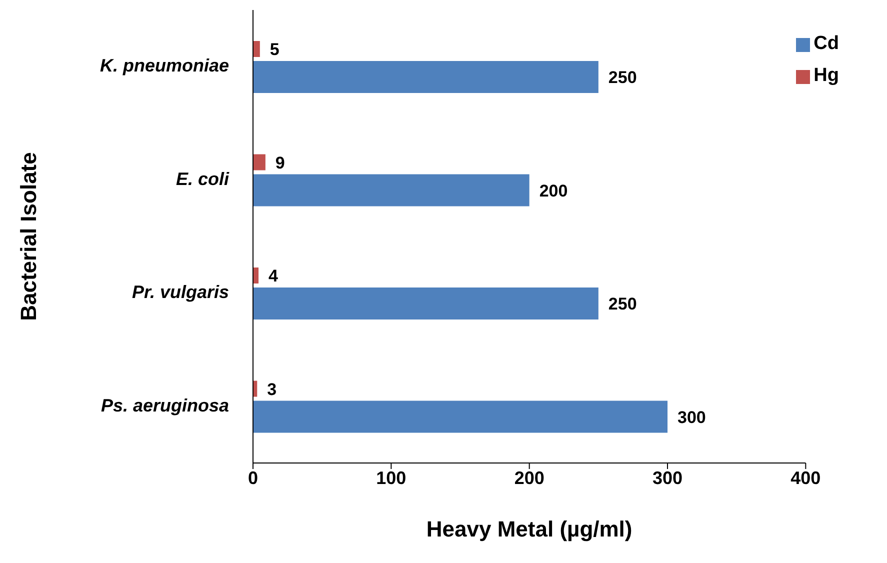 The height and width of the screenshot is (563, 887). I want to click on y-tick-label: Ps. aeruginosa, so click(164, 405).